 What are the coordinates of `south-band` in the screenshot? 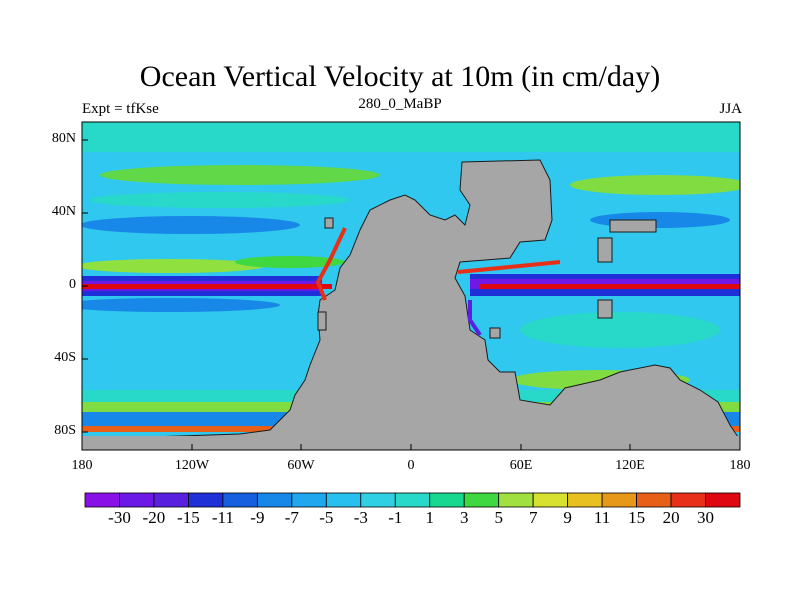 It's located at (181, 305).